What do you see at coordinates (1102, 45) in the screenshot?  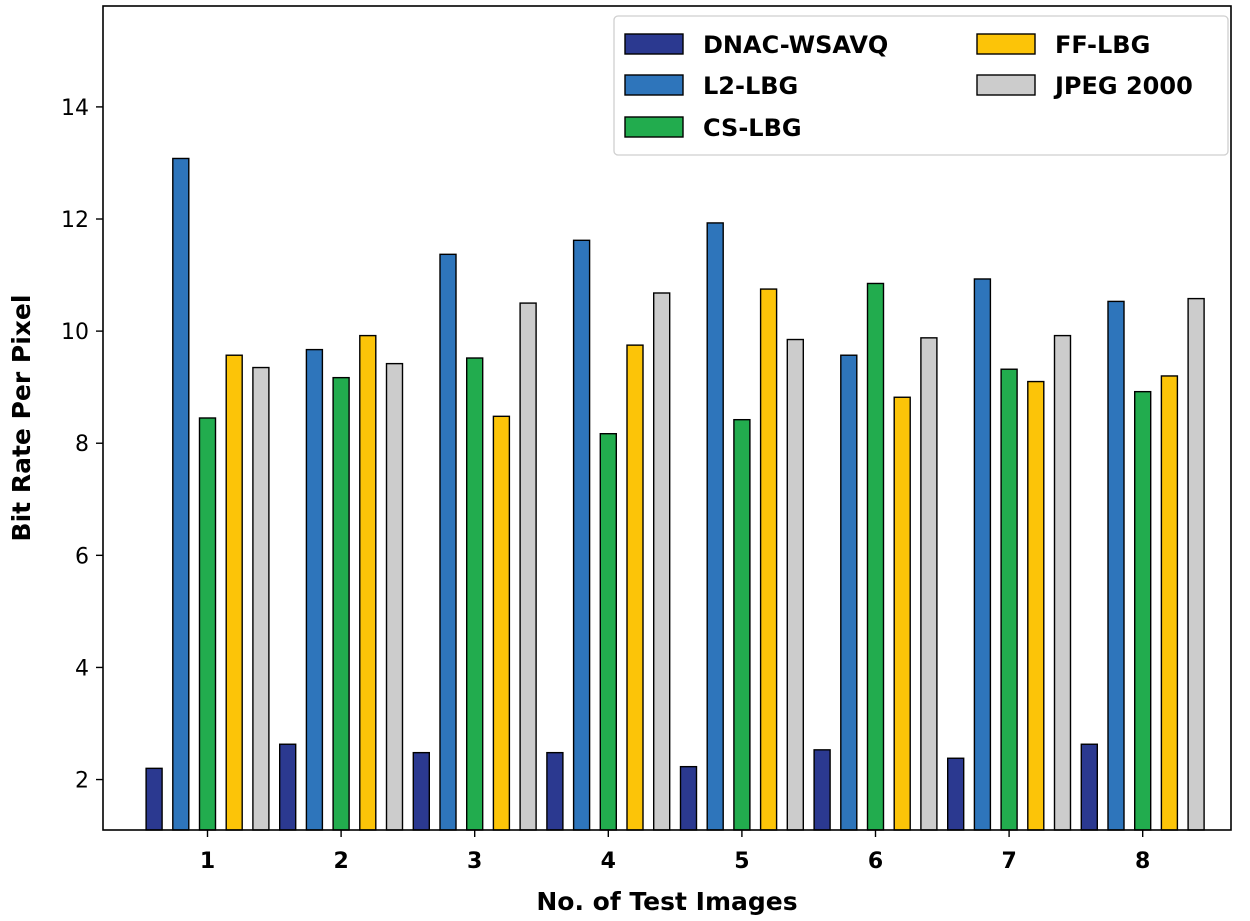 I see `legend-label-ff-lbg: FF-LBG` at bounding box center [1102, 45].